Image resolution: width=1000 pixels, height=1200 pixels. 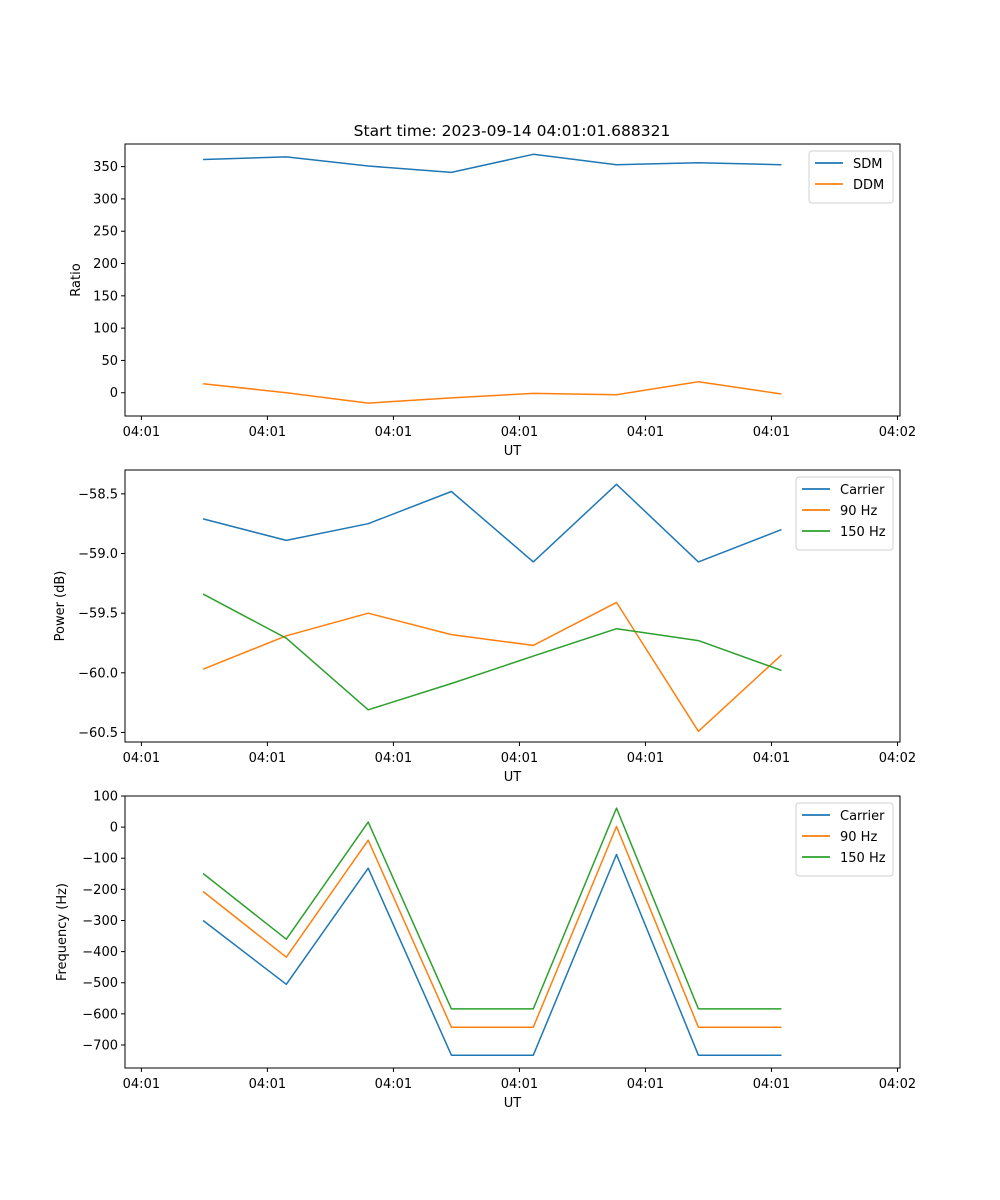 What do you see at coordinates (100, 859) in the screenshot?
I see `y-tick-label: −100` at bounding box center [100, 859].